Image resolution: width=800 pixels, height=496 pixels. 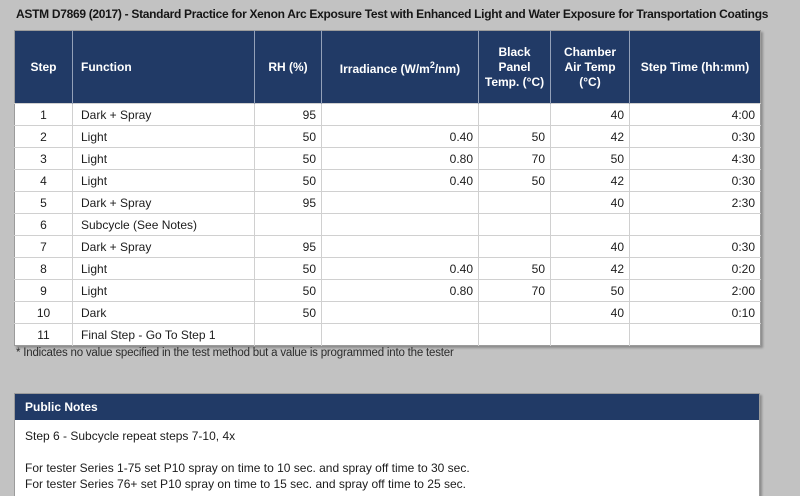 I want to click on table-row: 2 Light 50 0.40 50 42 0:30, so click(x=387, y=136).